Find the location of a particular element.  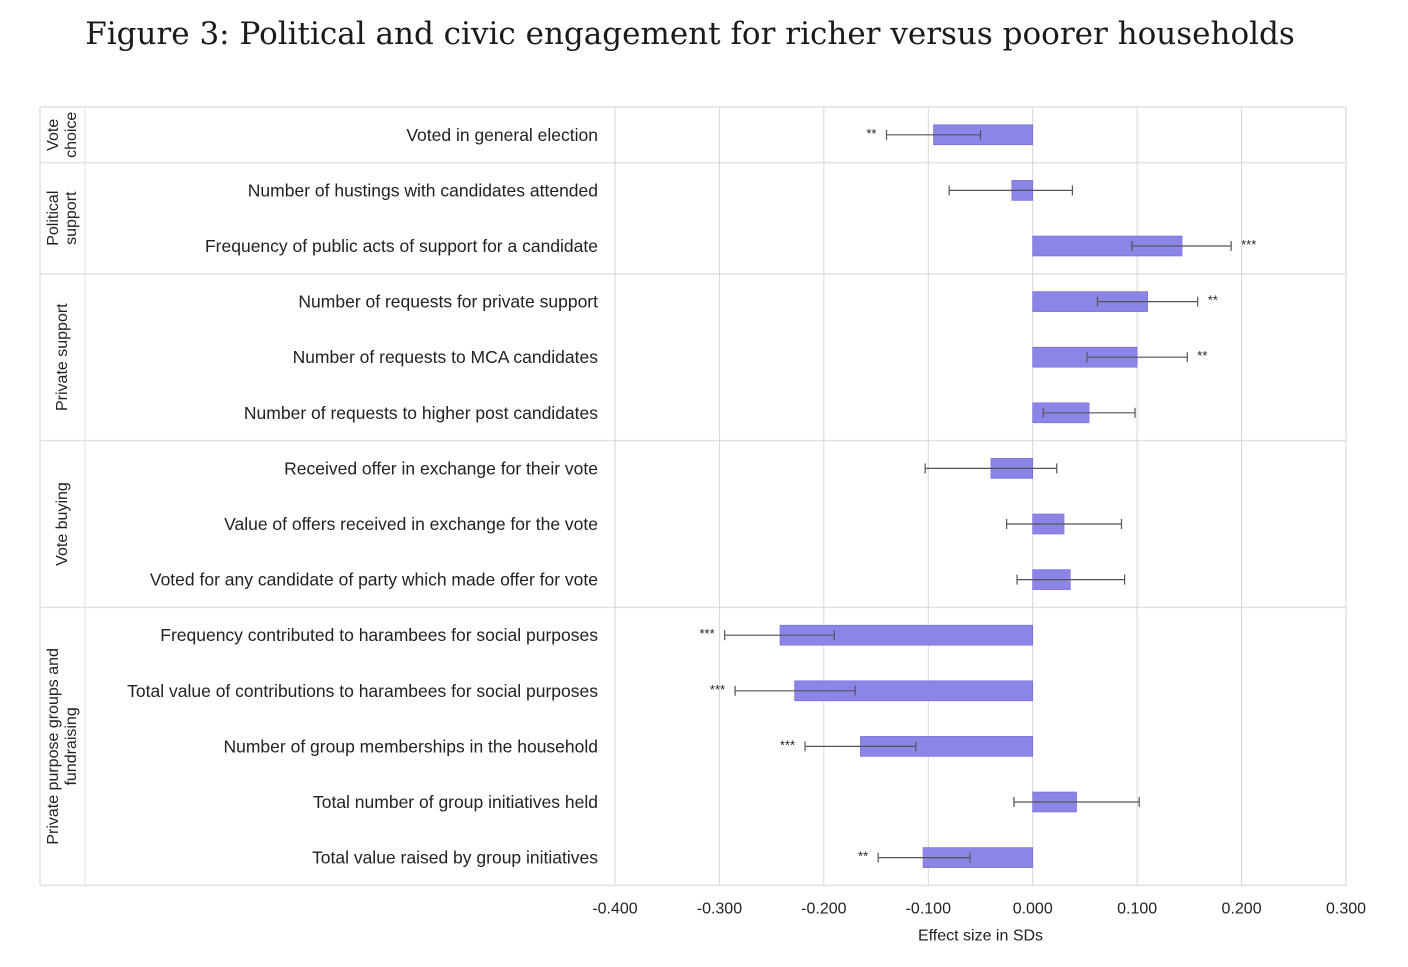

group-label-line: support is located at coordinates (71, 218).